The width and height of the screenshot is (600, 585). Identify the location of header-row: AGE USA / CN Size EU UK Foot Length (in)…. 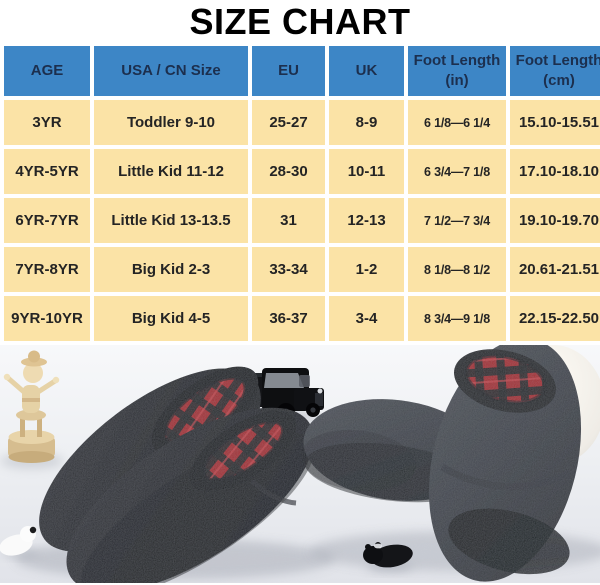
(302, 71).